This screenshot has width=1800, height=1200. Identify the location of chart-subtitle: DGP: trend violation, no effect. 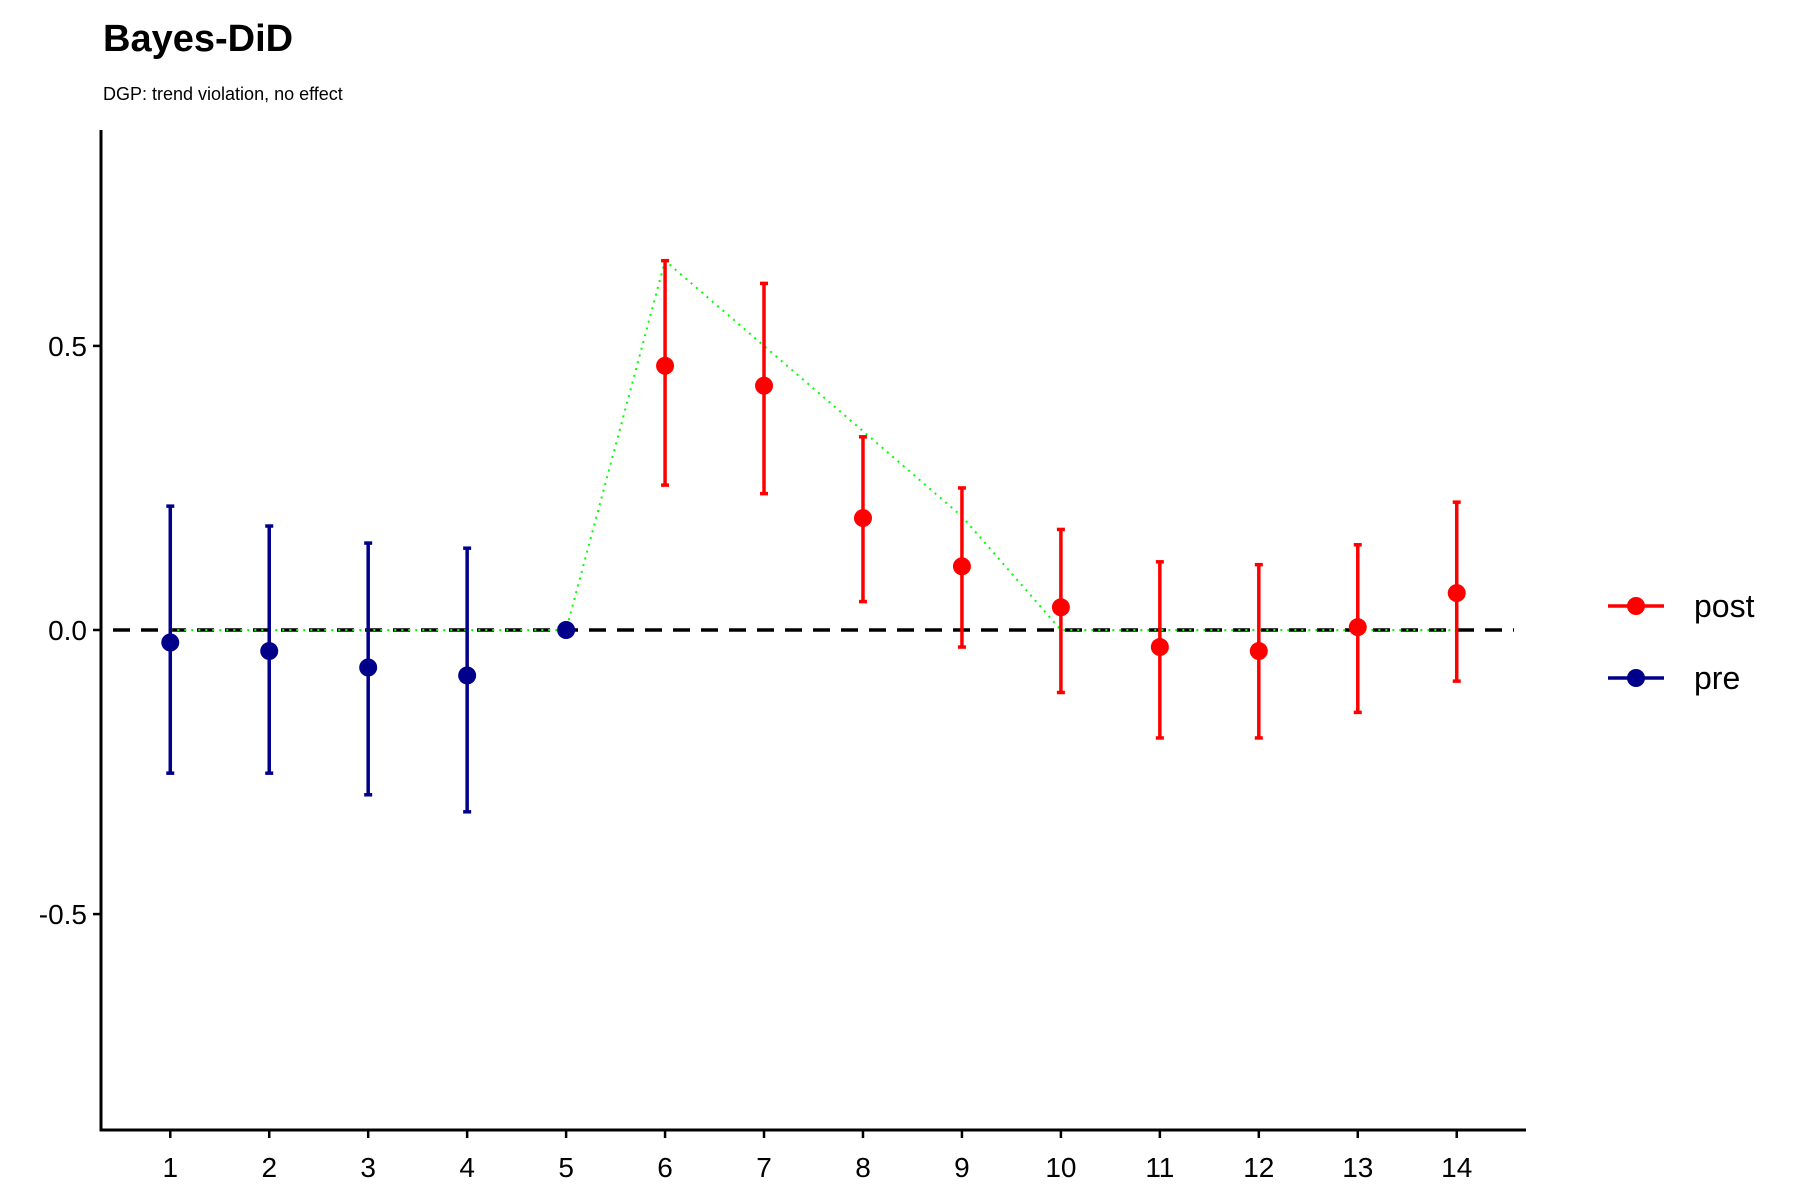
(223, 94).